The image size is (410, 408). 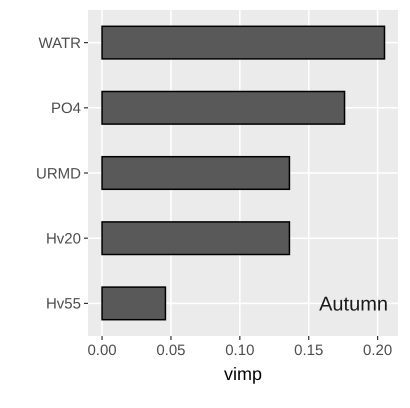 What do you see at coordinates (239, 350) in the screenshot?
I see `x-tick-label: 0.10` at bounding box center [239, 350].